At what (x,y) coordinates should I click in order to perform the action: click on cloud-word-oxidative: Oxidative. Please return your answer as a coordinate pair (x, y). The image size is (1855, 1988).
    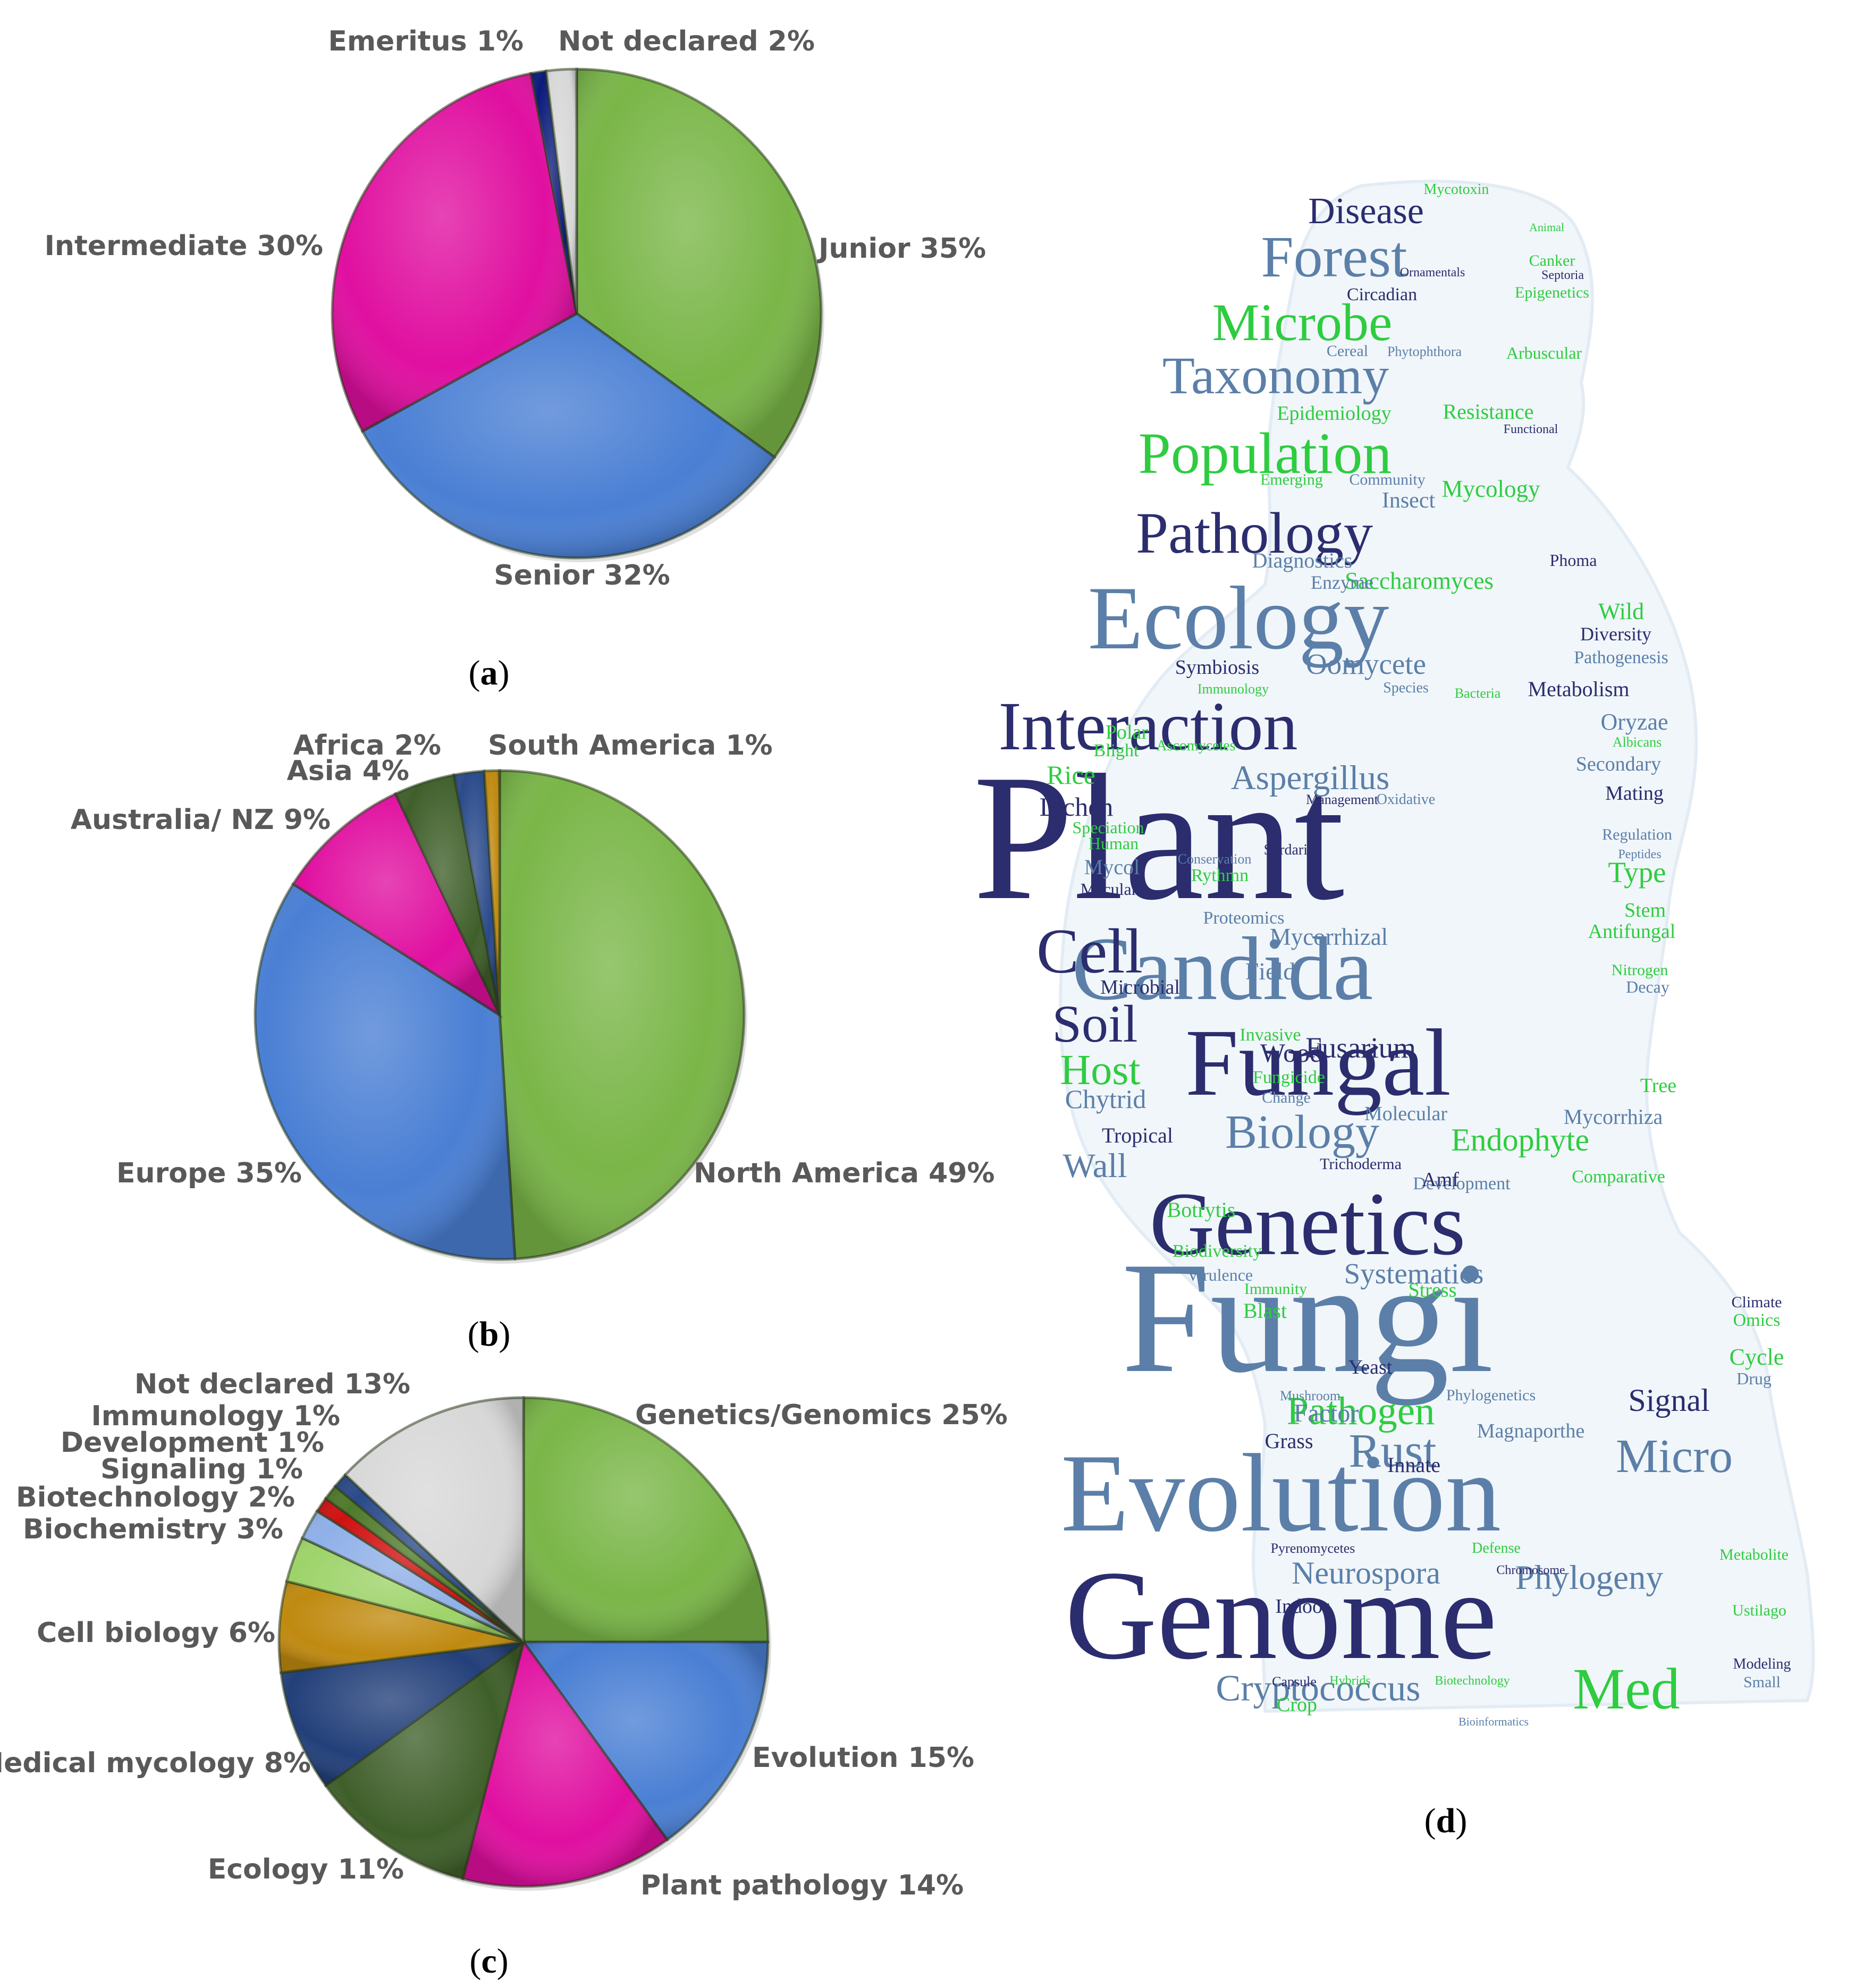
    Looking at the image, I should click on (1406, 799).